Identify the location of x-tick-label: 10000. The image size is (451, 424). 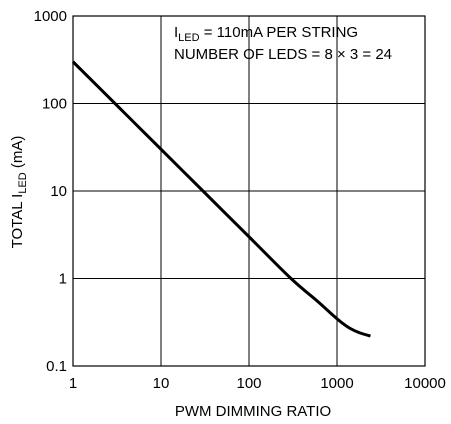
(425, 383).